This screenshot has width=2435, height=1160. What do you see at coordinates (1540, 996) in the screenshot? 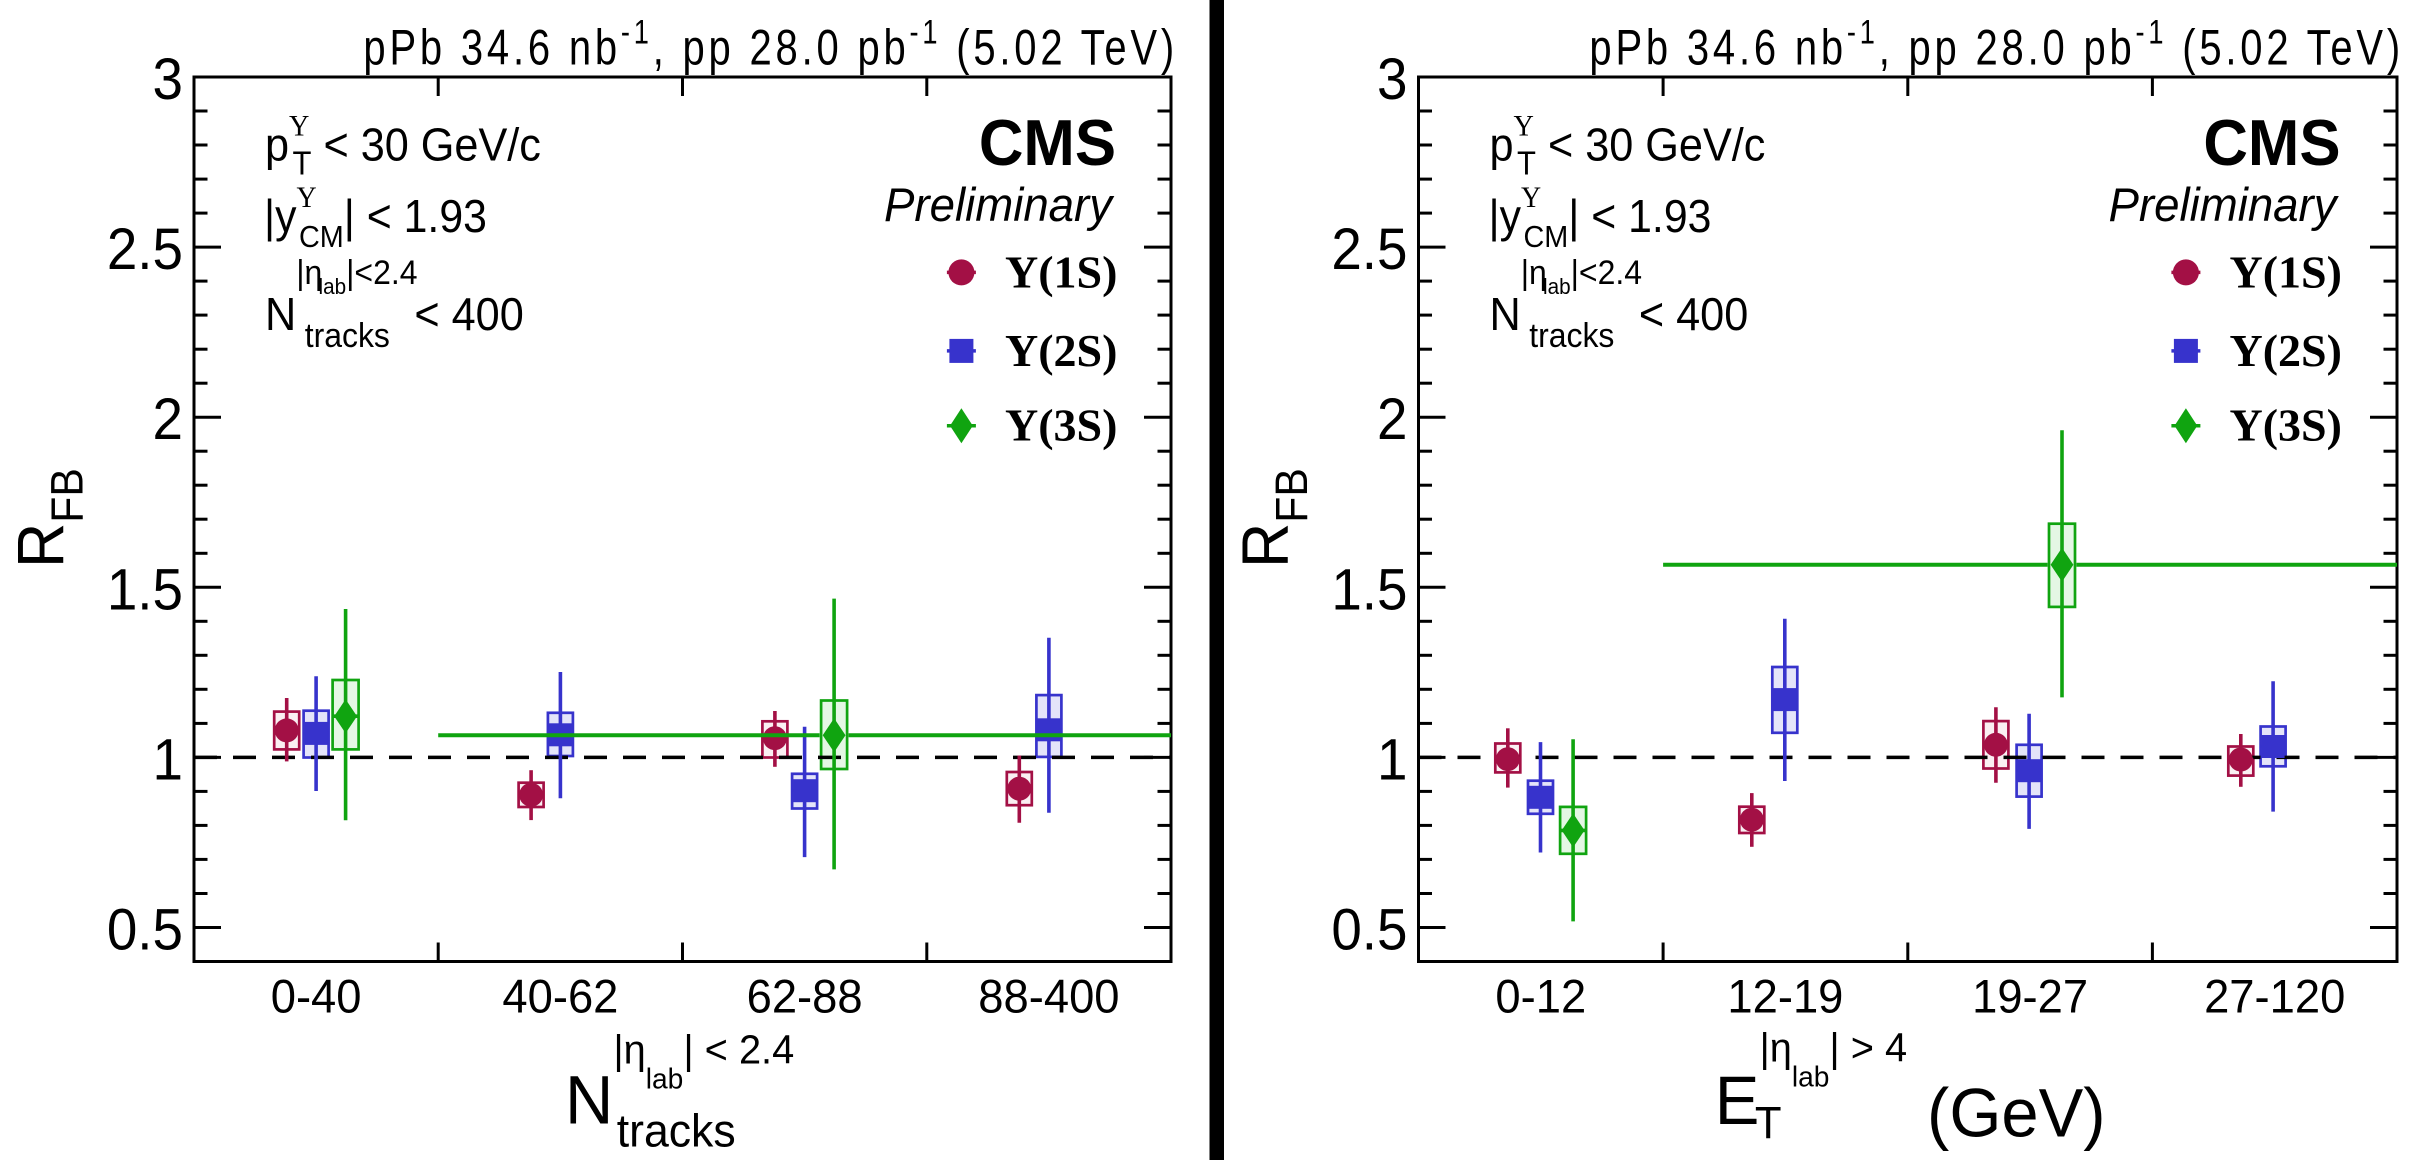
I see `svg-text: 0-12` at bounding box center [1540, 996].